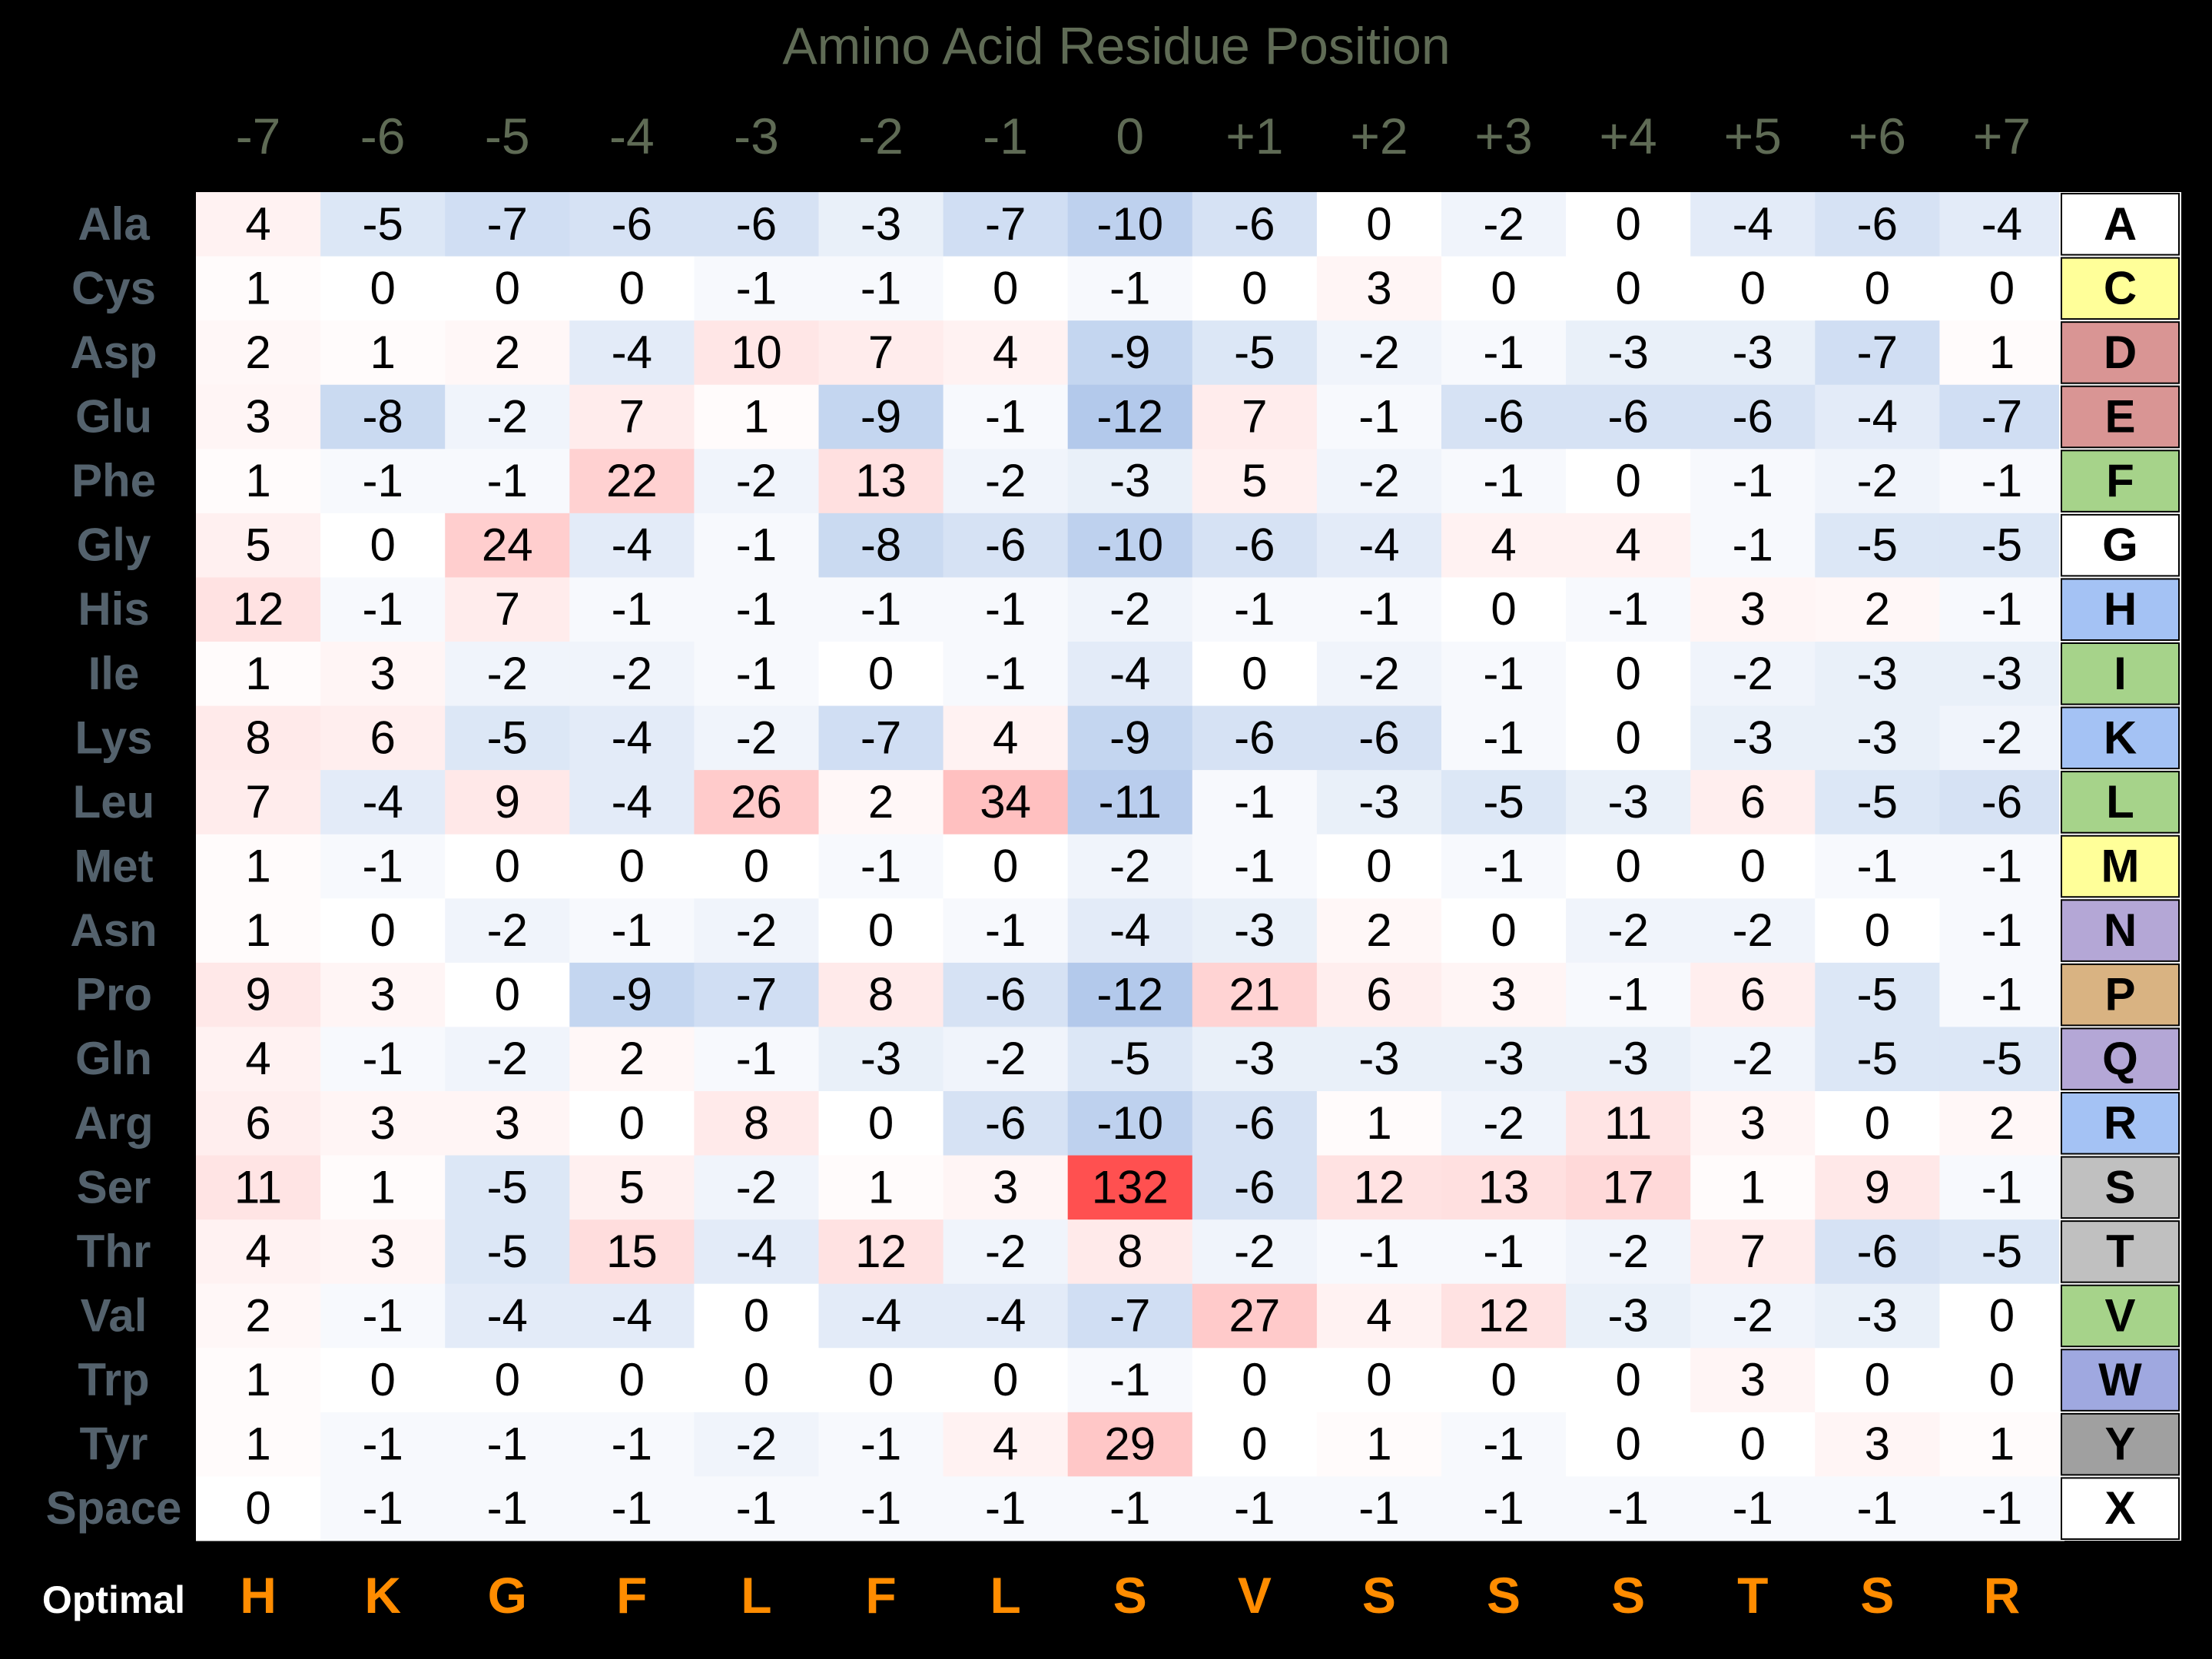 This screenshot has width=2212, height=1659. Describe the element at coordinates (2120, 1251) in the screenshot. I see `legend-code: T` at that location.